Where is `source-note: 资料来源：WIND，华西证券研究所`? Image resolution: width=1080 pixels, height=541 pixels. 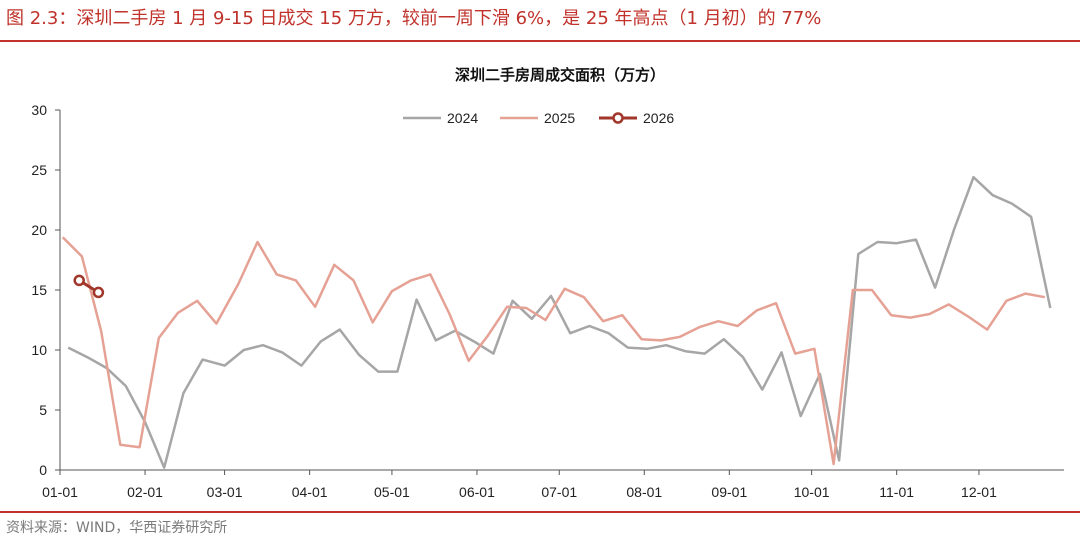 source-note: 资料来源：WIND，华西证券研究所 is located at coordinates (117, 528).